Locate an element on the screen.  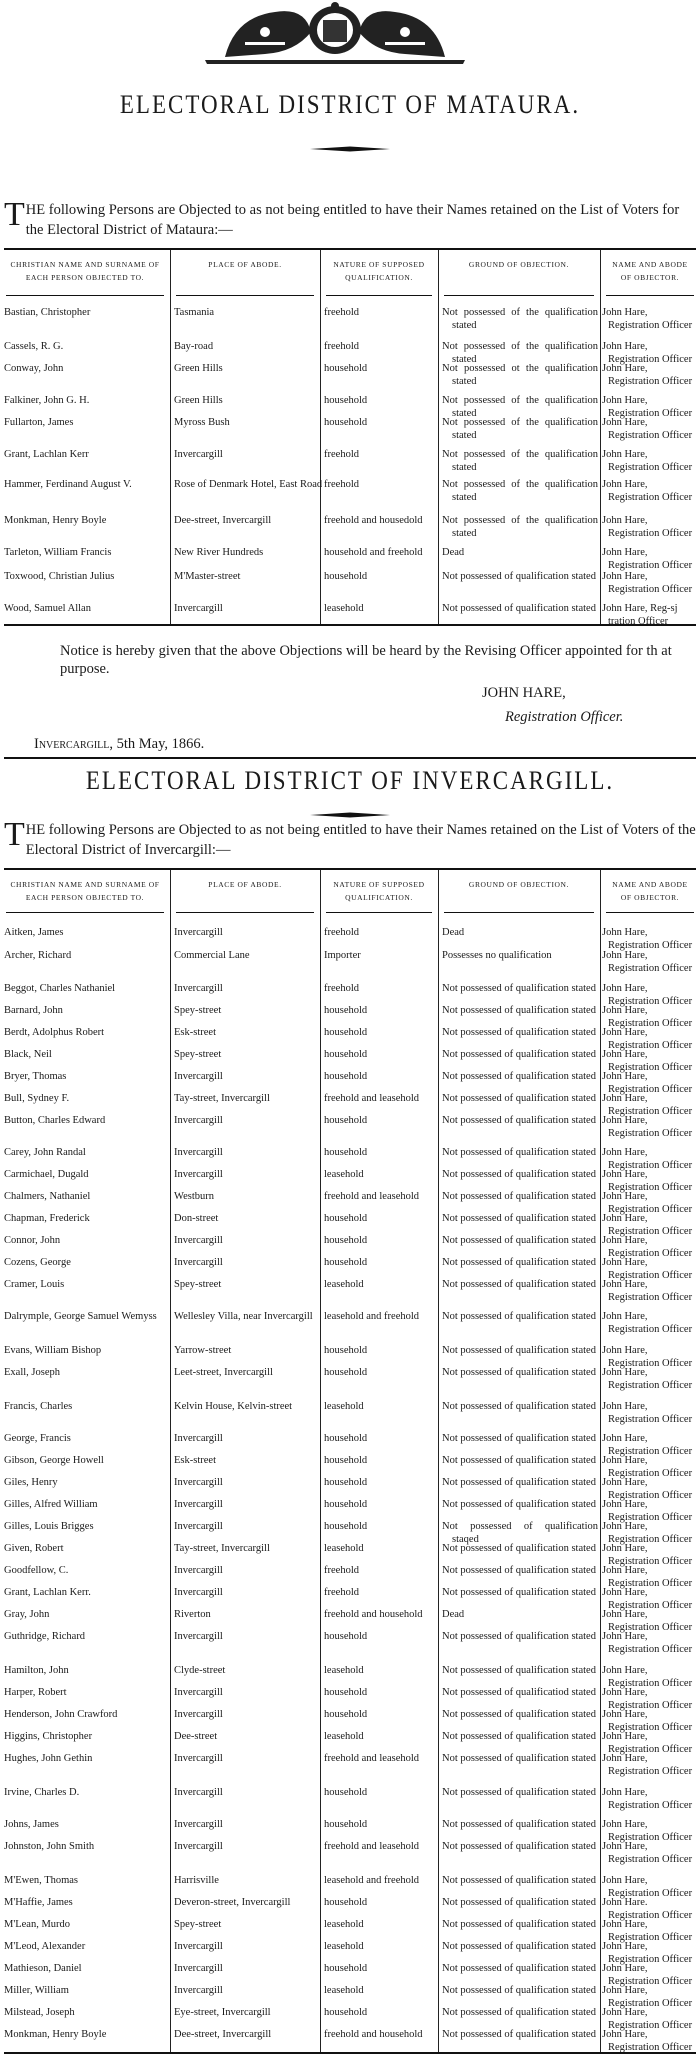
cell-qualification: freehold and housedold is located at coordinates (373, 520).